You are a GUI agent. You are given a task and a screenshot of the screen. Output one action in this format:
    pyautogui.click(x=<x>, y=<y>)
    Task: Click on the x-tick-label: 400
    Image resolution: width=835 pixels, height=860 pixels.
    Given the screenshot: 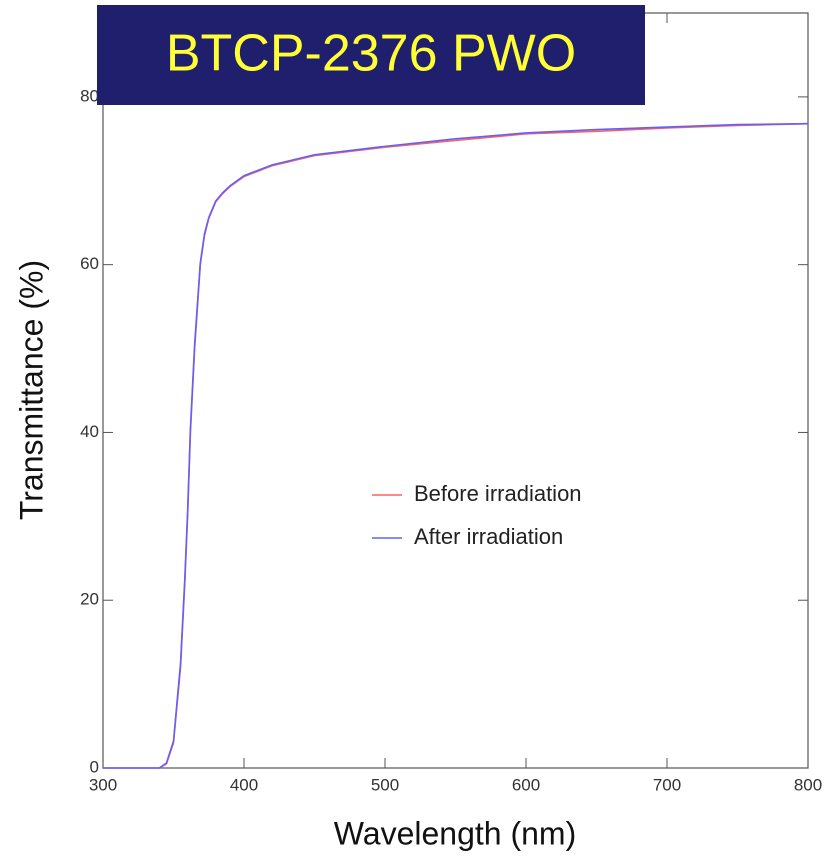 What is the action you would take?
    pyautogui.click(x=244, y=784)
    